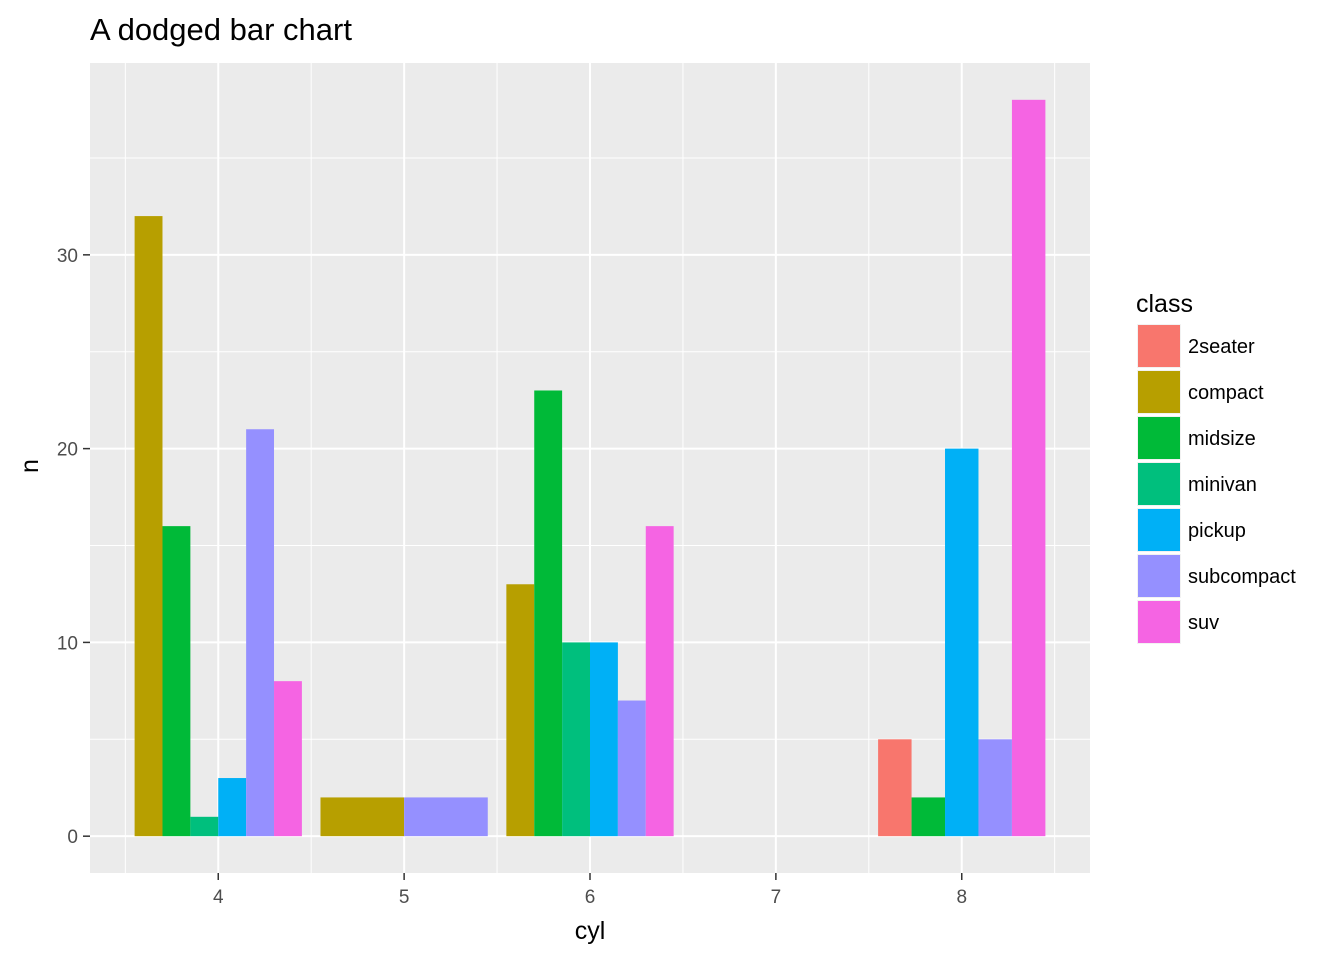 This screenshot has height=960, width=1344. I want to click on legend-label-compact: compact, so click(1226, 393).